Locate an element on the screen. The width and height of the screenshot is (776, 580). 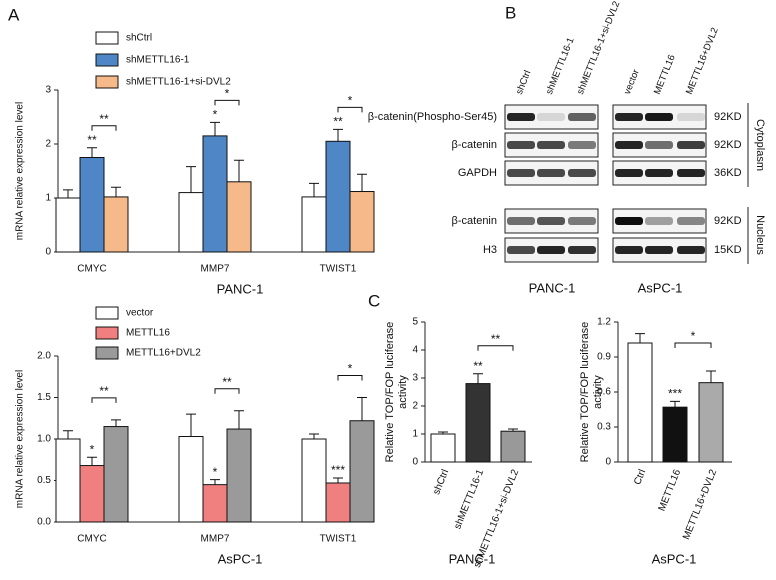
row-label: β-catenin is located at coordinates (474, 221).